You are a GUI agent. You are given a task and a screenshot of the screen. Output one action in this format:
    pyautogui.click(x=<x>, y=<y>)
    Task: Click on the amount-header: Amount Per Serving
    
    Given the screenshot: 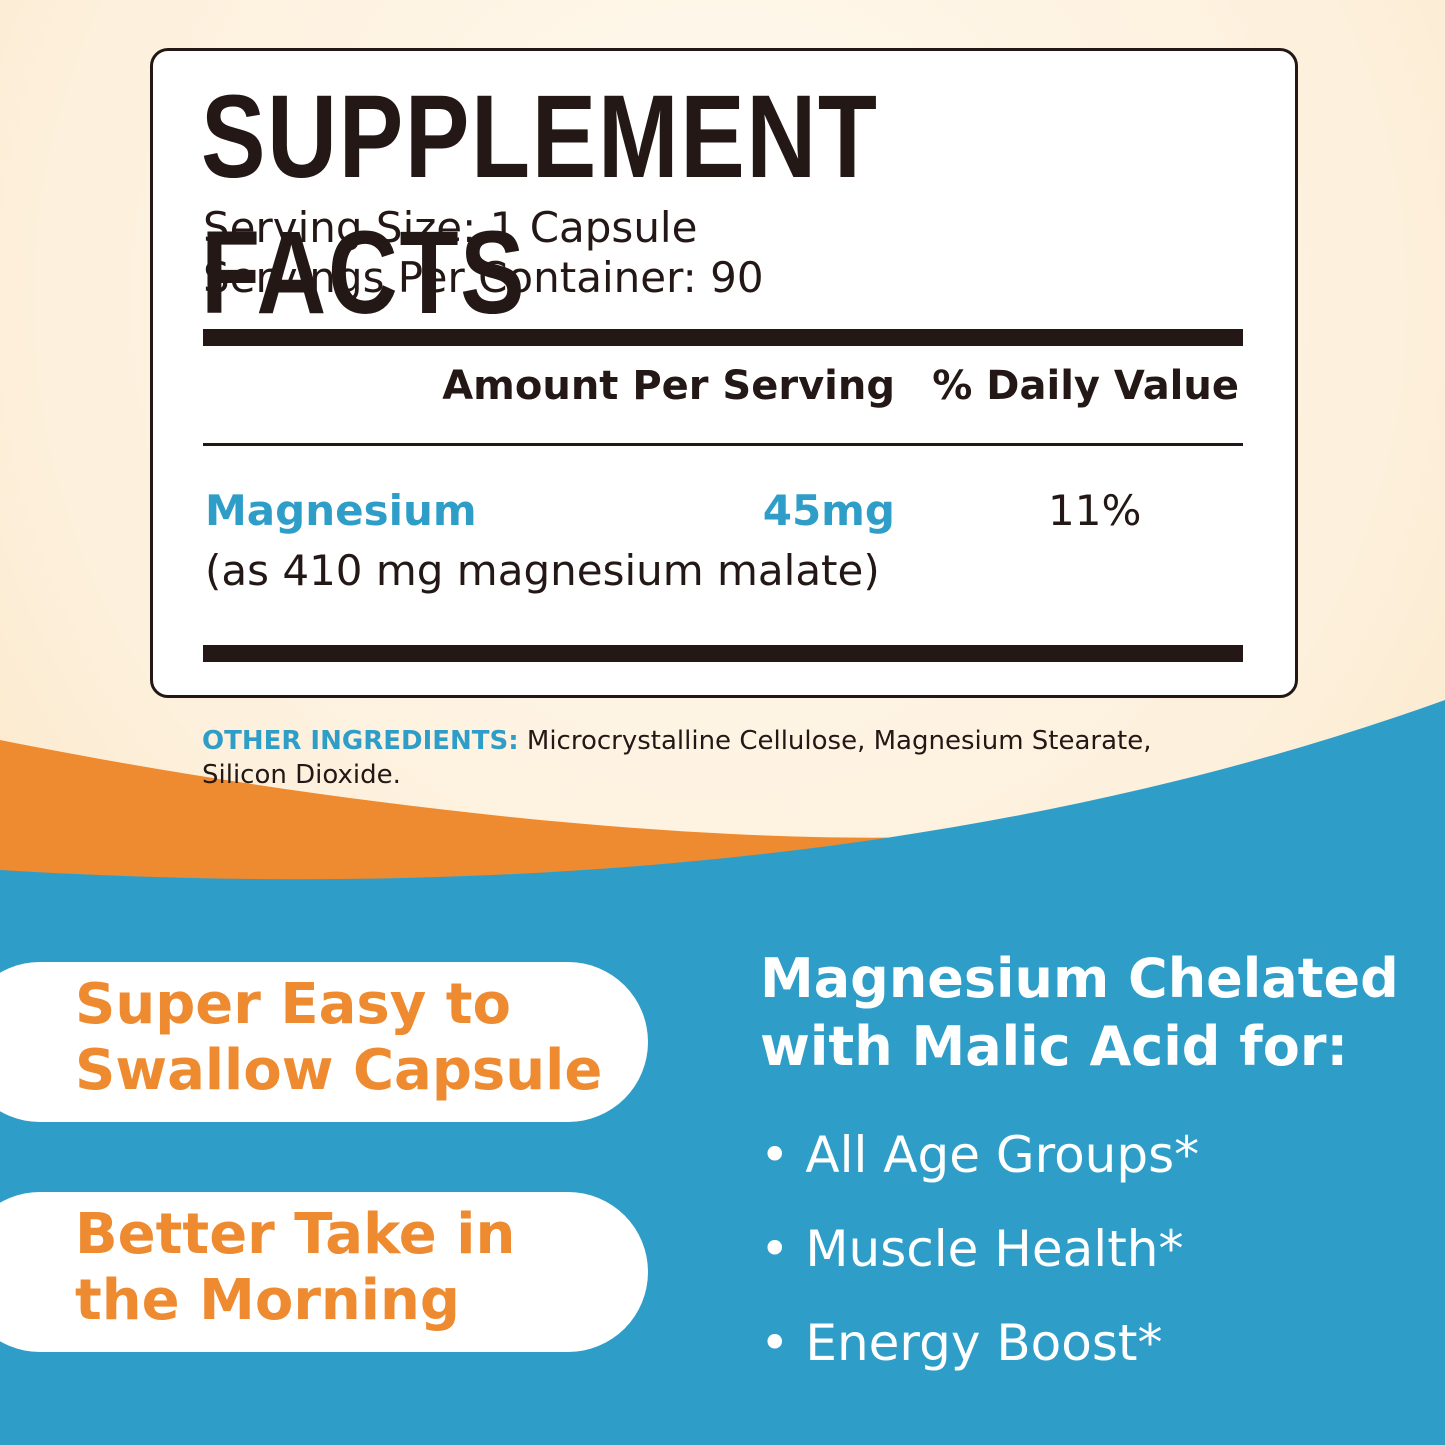 What is the action you would take?
    pyautogui.click(x=668, y=386)
    